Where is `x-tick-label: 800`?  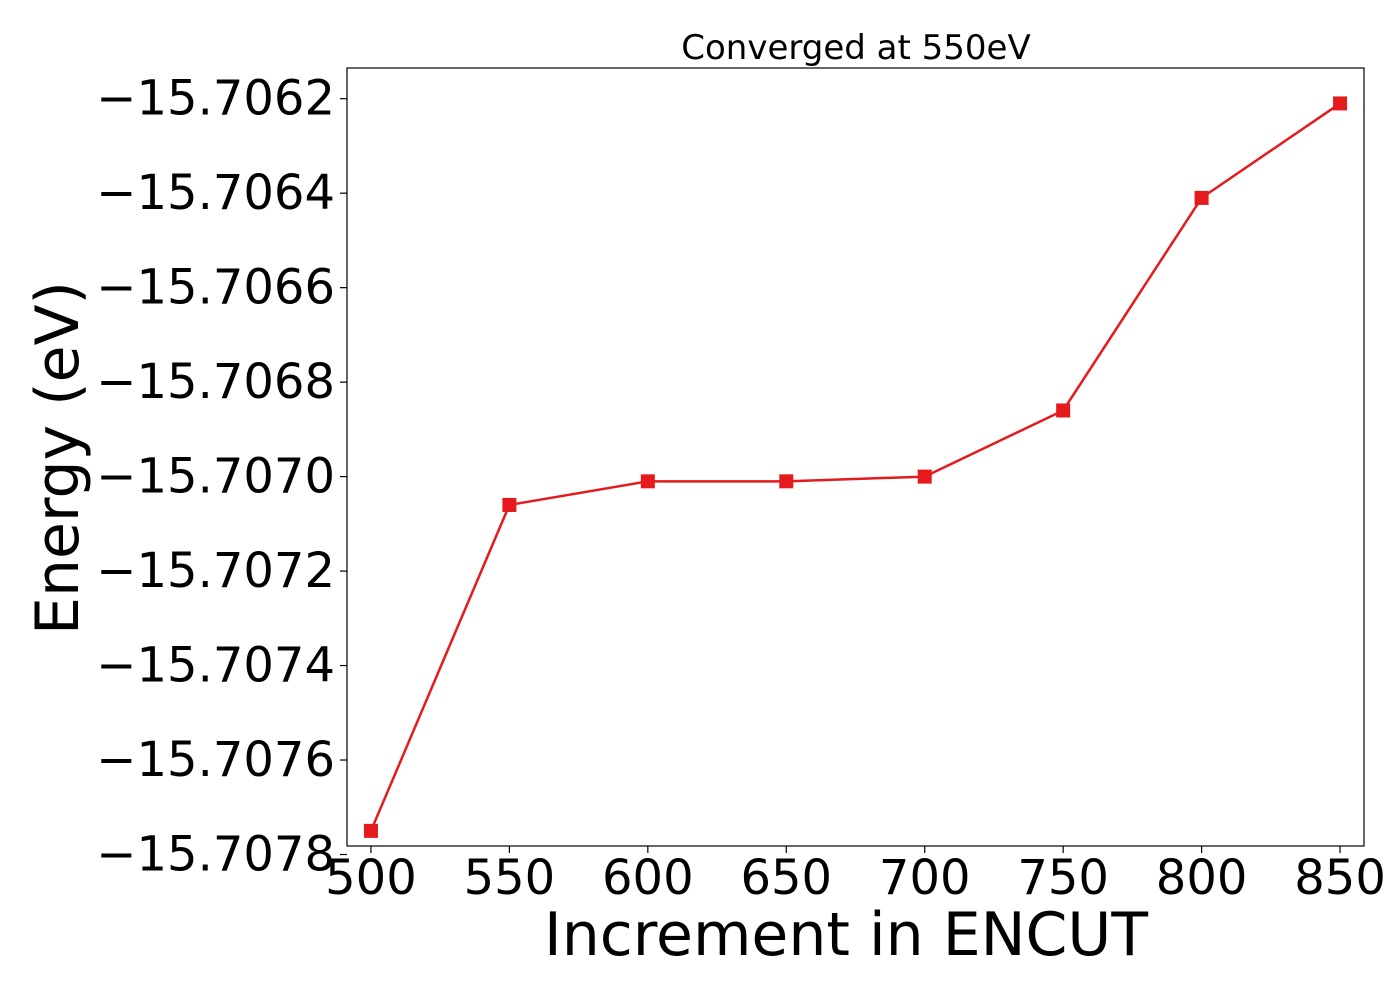
x-tick-label: 800 is located at coordinates (1202, 878).